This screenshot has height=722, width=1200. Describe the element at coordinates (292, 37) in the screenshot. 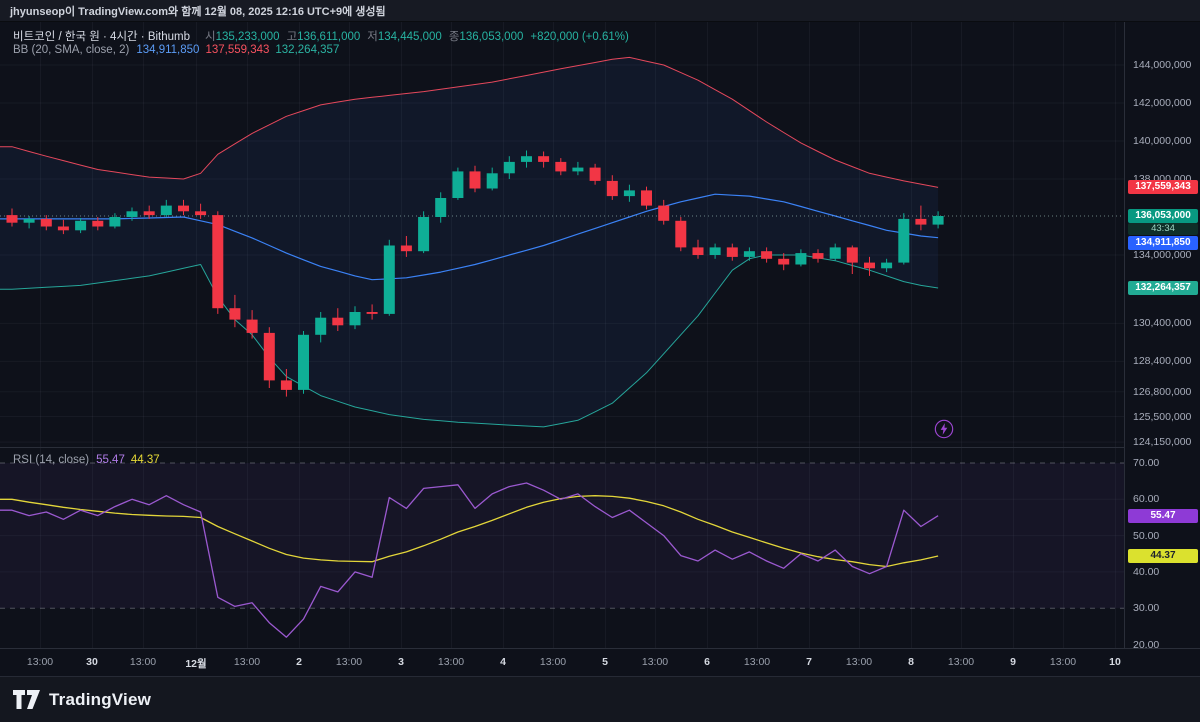

I see `high-label: 고` at that location.